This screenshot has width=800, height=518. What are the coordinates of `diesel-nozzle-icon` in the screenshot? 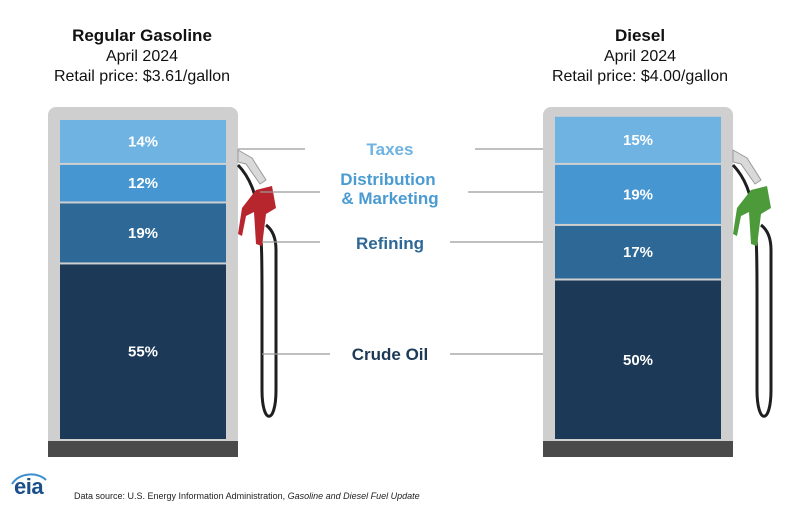 It's located at (752, 216).